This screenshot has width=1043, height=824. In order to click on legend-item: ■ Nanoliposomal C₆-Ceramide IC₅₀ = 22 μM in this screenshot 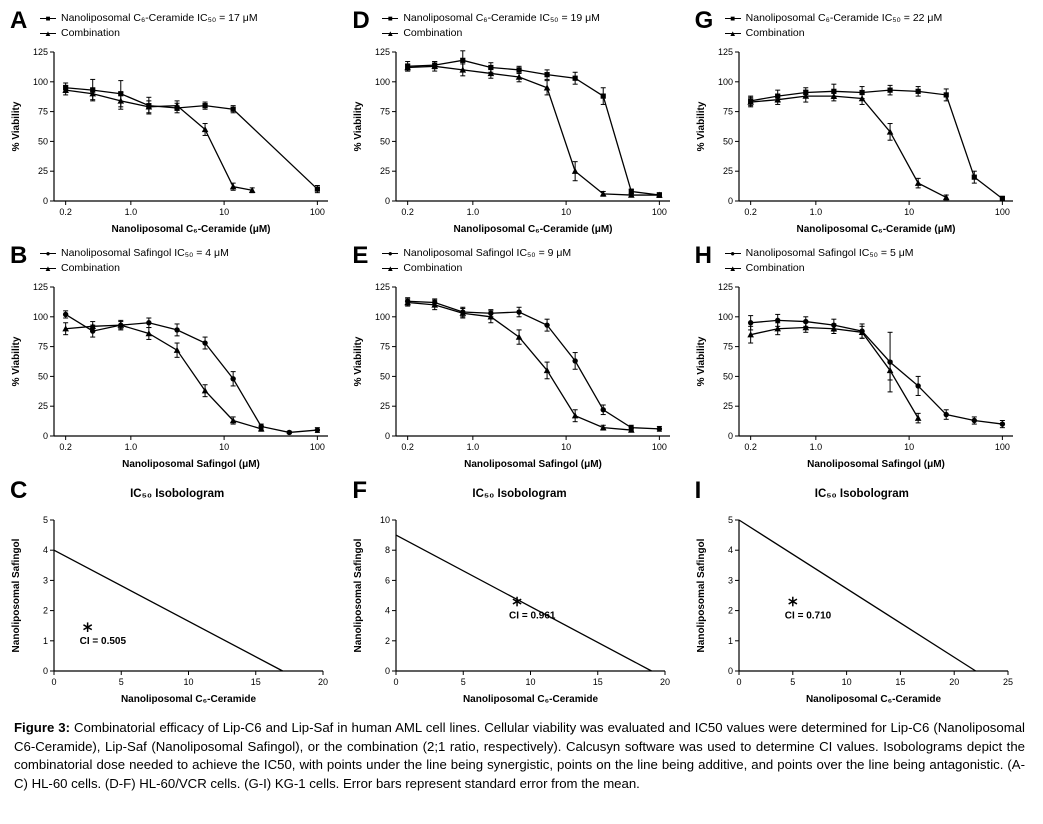, I will do `click(833, 18)`.